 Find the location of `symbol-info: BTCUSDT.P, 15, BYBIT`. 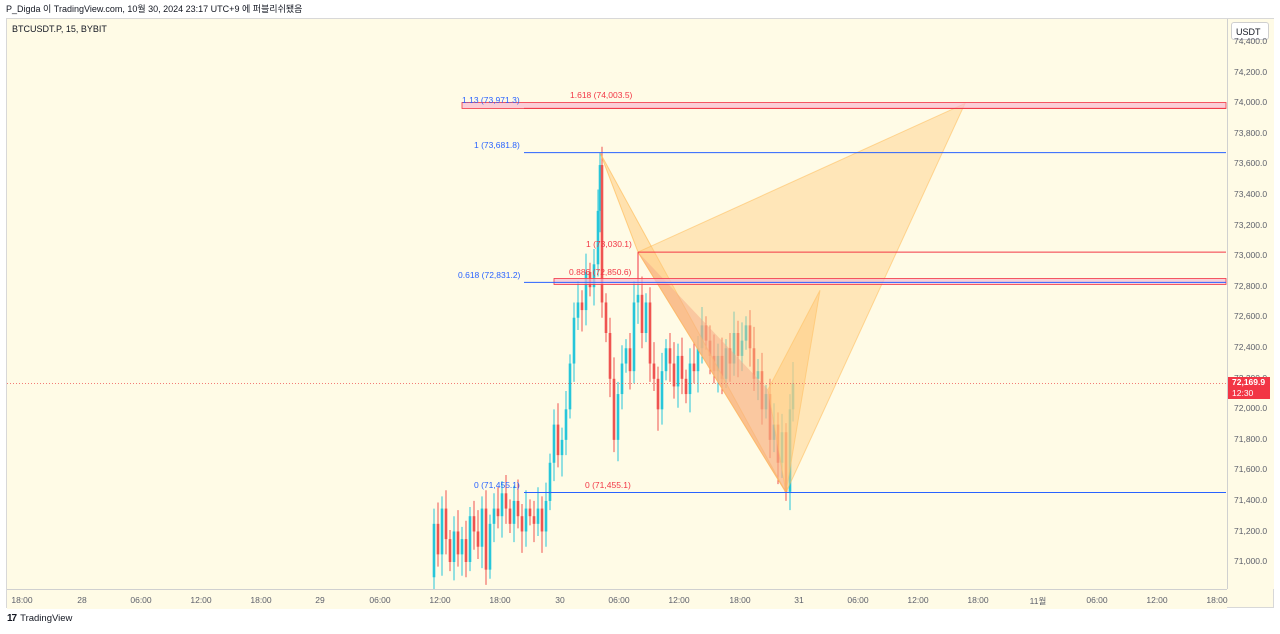

symbol-info: BTCUSDT.P, 15, BYBIT is located at coordinates (59, 29).